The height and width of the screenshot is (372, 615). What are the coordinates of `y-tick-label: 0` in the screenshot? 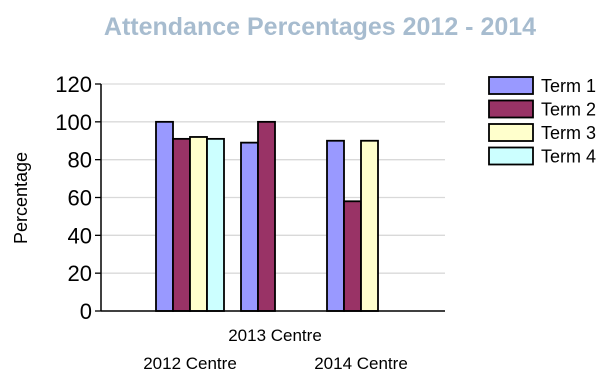 It's located at (86, 311).